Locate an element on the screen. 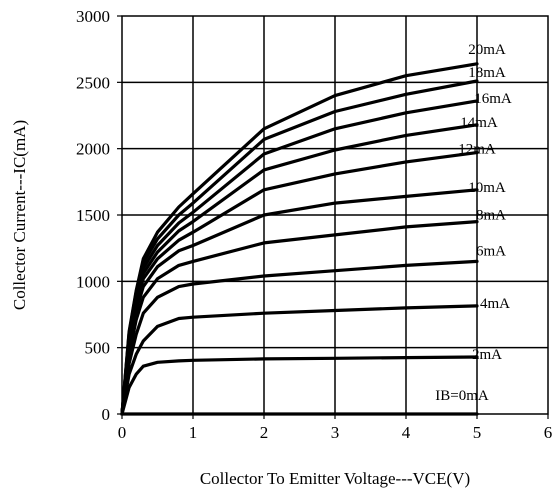  series-label: 18mA is located at coordinates (487, 73).